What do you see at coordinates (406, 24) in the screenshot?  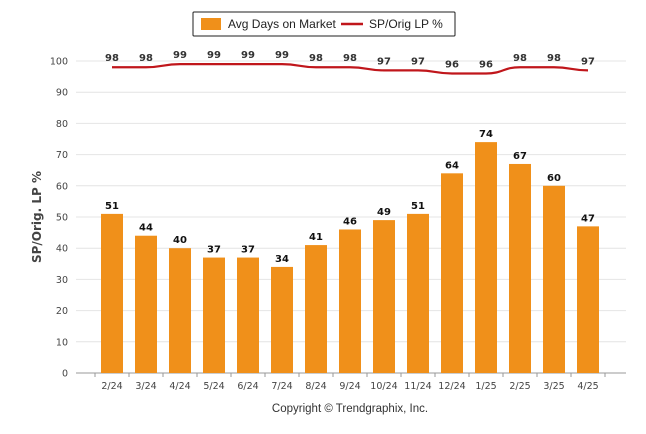 I see `legend-label-line: SP/Orig LP %` at bounding box center [406, 24].